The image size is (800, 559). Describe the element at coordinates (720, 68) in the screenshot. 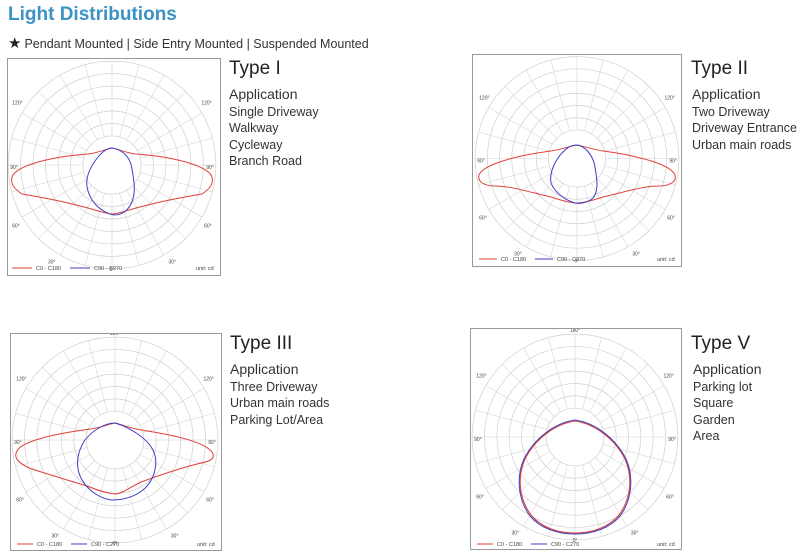

I see `type-2-title: Type II` at that location.